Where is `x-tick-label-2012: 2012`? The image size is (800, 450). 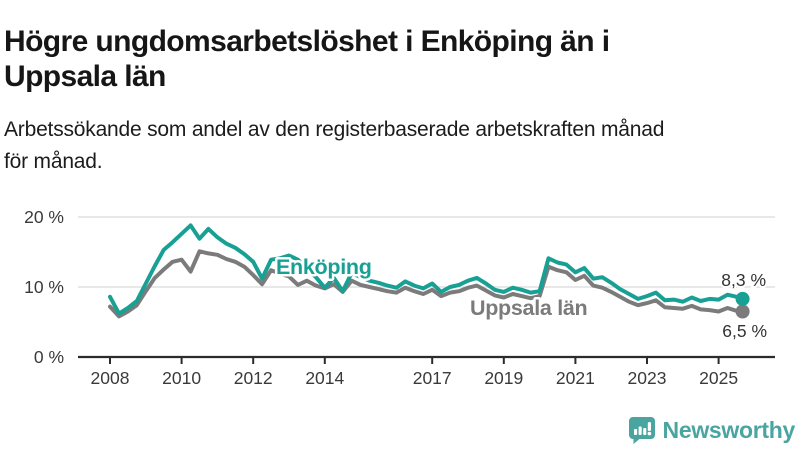 x-tick-label-2012: 2012 is located at coordinates (253, 378).